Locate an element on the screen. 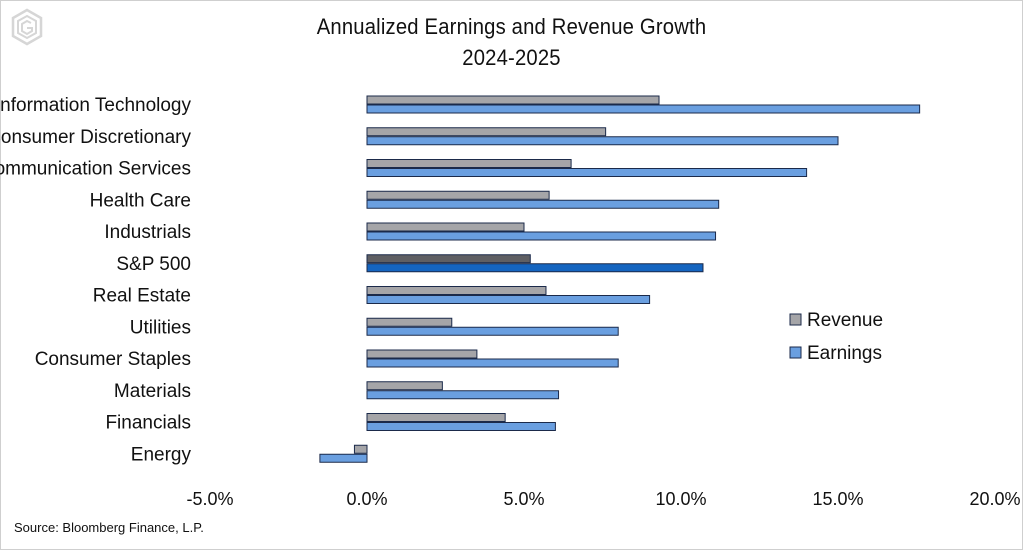  legend-swatch-earnings is located at coordinates (795, 352).